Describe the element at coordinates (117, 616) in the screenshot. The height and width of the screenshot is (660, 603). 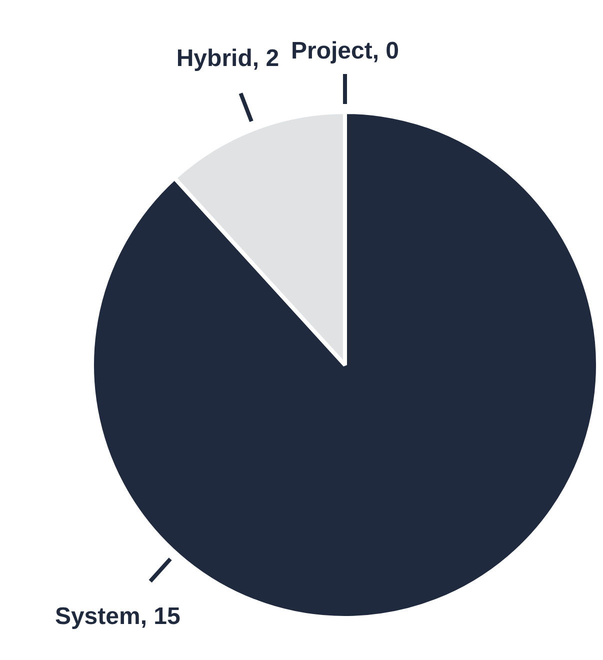
I see `slice-label: System, 15` at that location.